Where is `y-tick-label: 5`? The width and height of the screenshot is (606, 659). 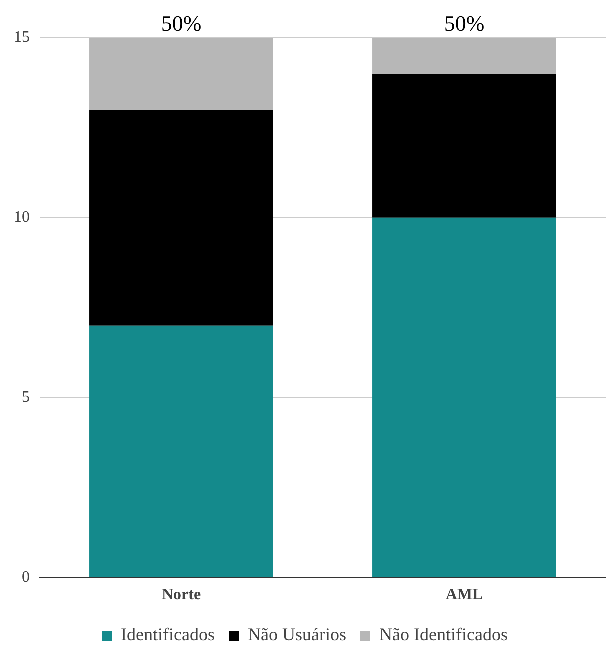 y-tick-label: 5 is located at coordinates (26, 397).